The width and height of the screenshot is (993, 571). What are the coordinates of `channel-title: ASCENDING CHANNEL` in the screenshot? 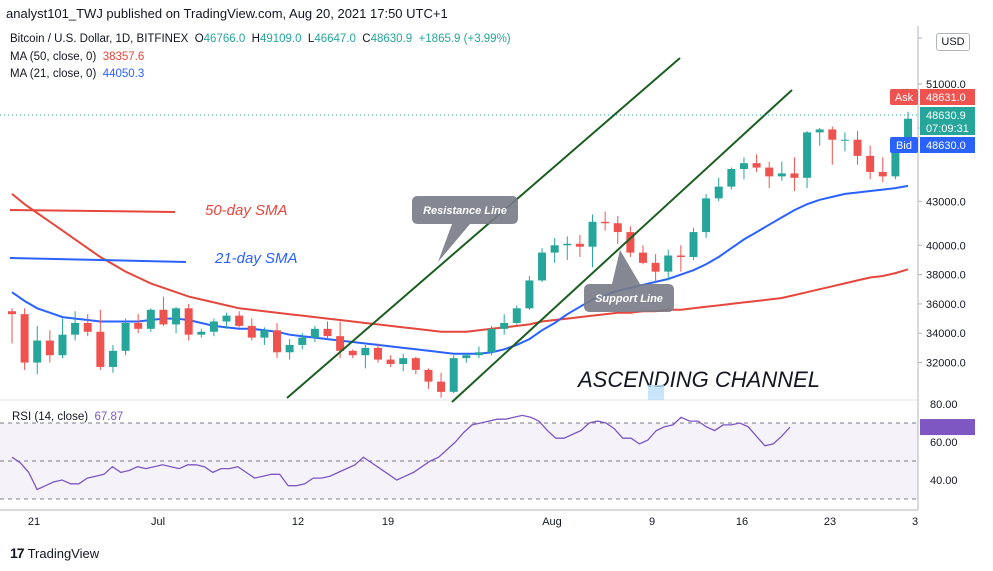 It's located at (698, 379).